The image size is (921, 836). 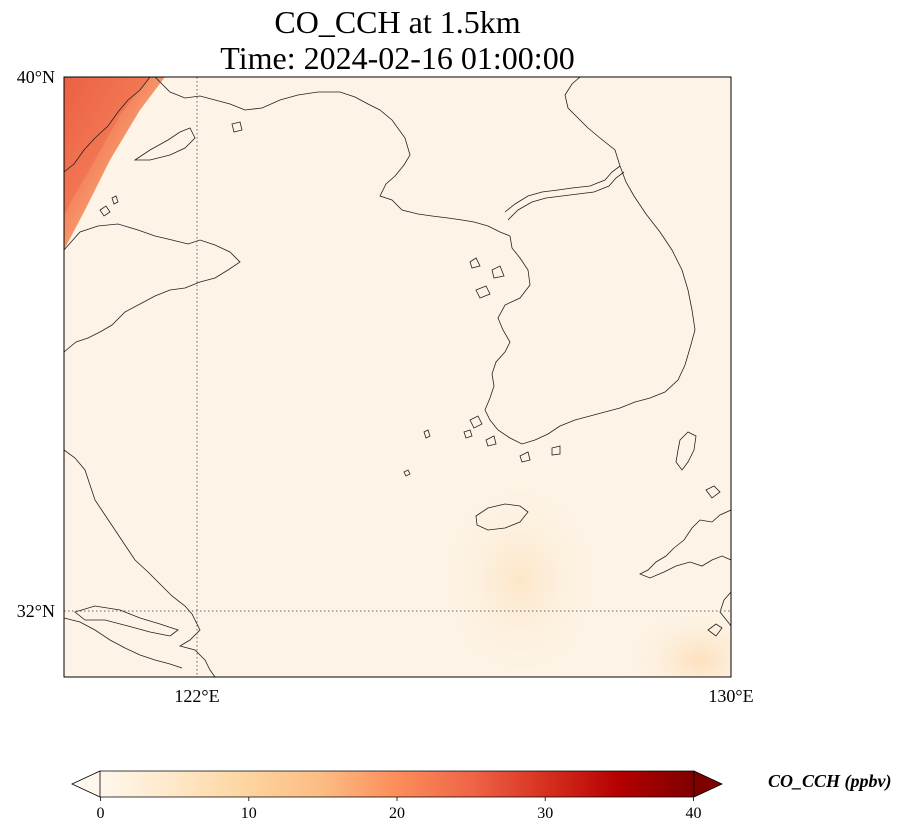 What do you see at coordinates (397, 22) in the screenshot?
I see `map-title-line-1: CO_CCH at 1.5km` at bounding box center [397, 22].